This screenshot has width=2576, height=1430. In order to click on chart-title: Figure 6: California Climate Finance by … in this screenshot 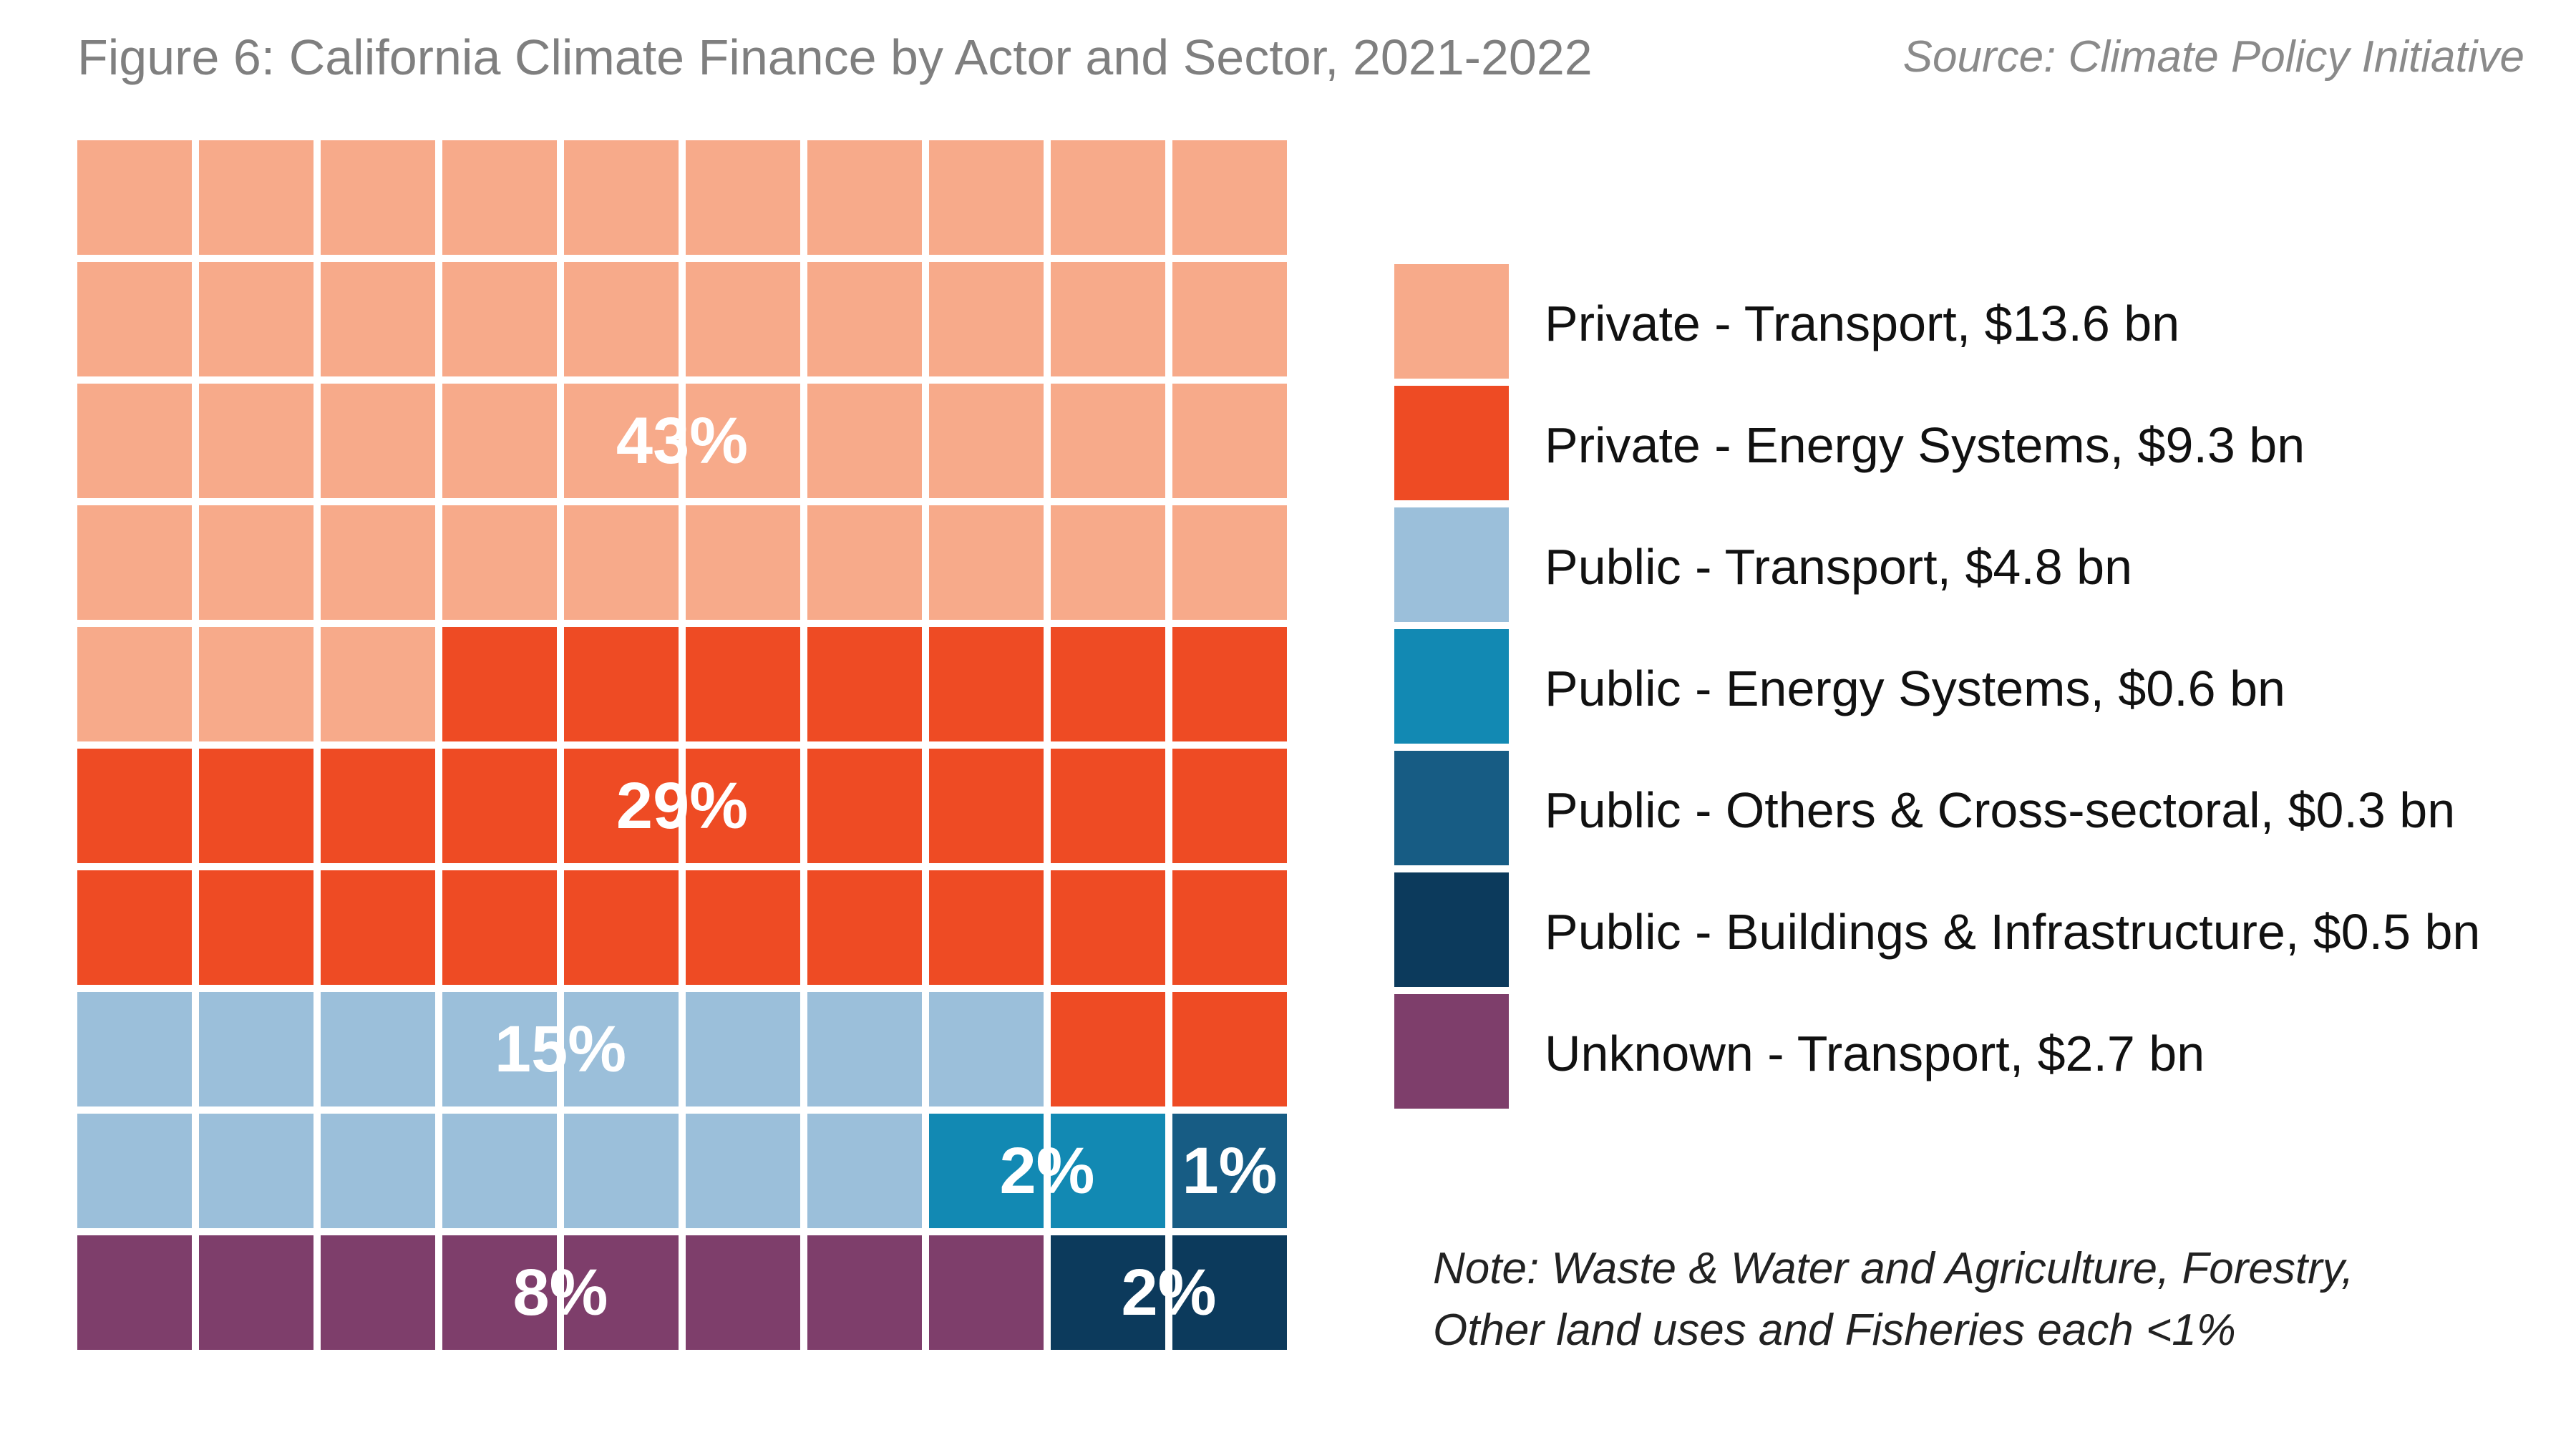, I will do `click(835, 57)`.